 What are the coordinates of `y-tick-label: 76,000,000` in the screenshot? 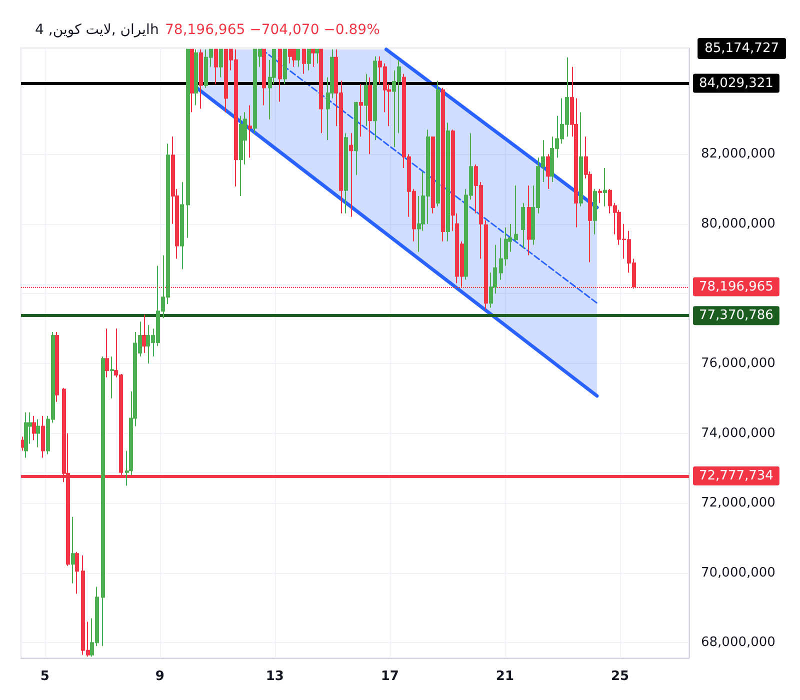 It's located at (738, 363).